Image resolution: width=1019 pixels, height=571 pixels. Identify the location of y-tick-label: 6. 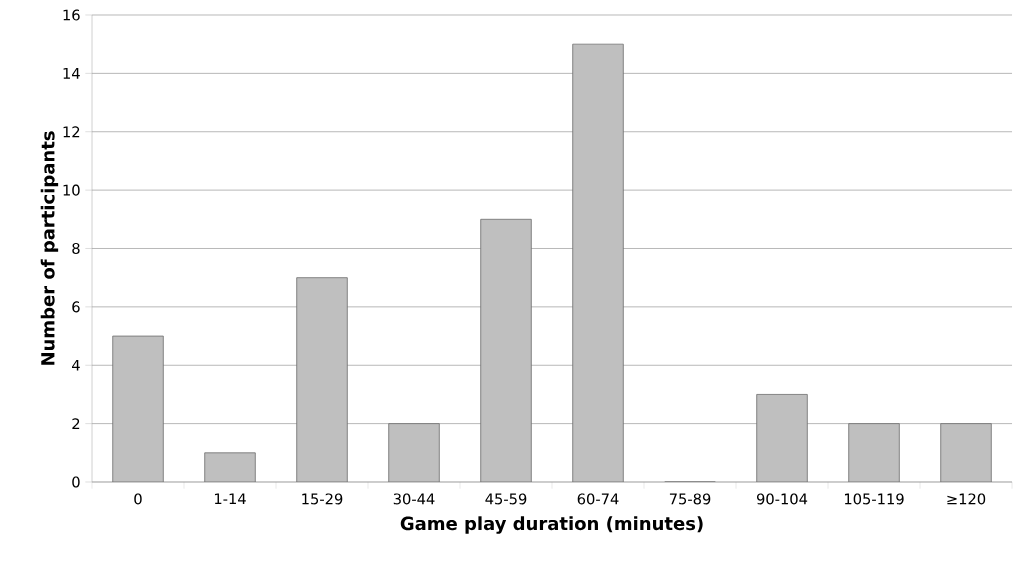
(76, 307).